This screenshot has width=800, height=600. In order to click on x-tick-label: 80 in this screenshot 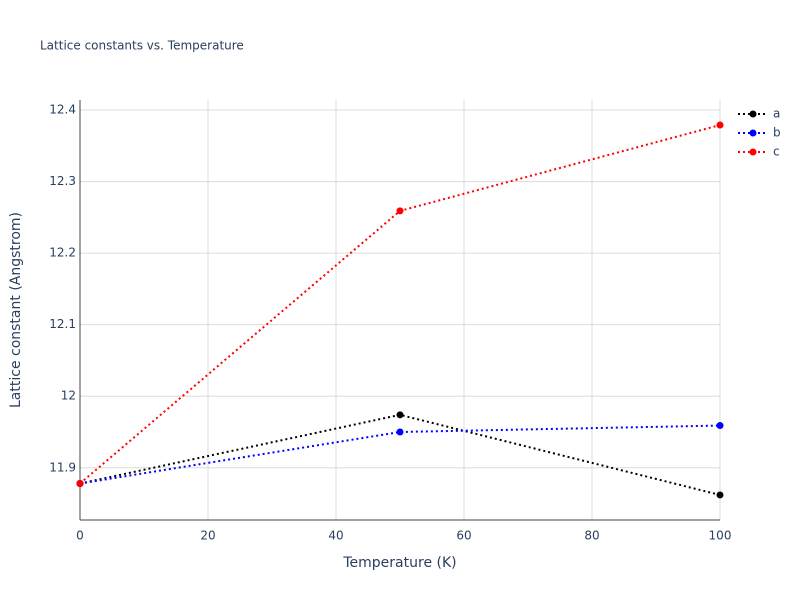, I will do `click(591, 536)`.